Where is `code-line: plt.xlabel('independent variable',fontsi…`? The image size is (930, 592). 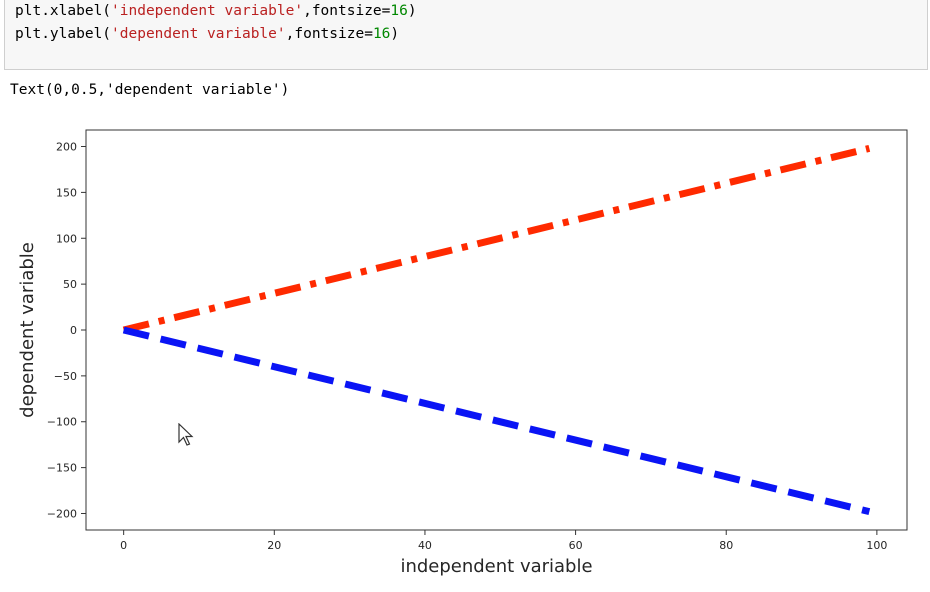 code-line: plt.xlabel('independent variable',fontsi… is located at coordinates (216, 11).